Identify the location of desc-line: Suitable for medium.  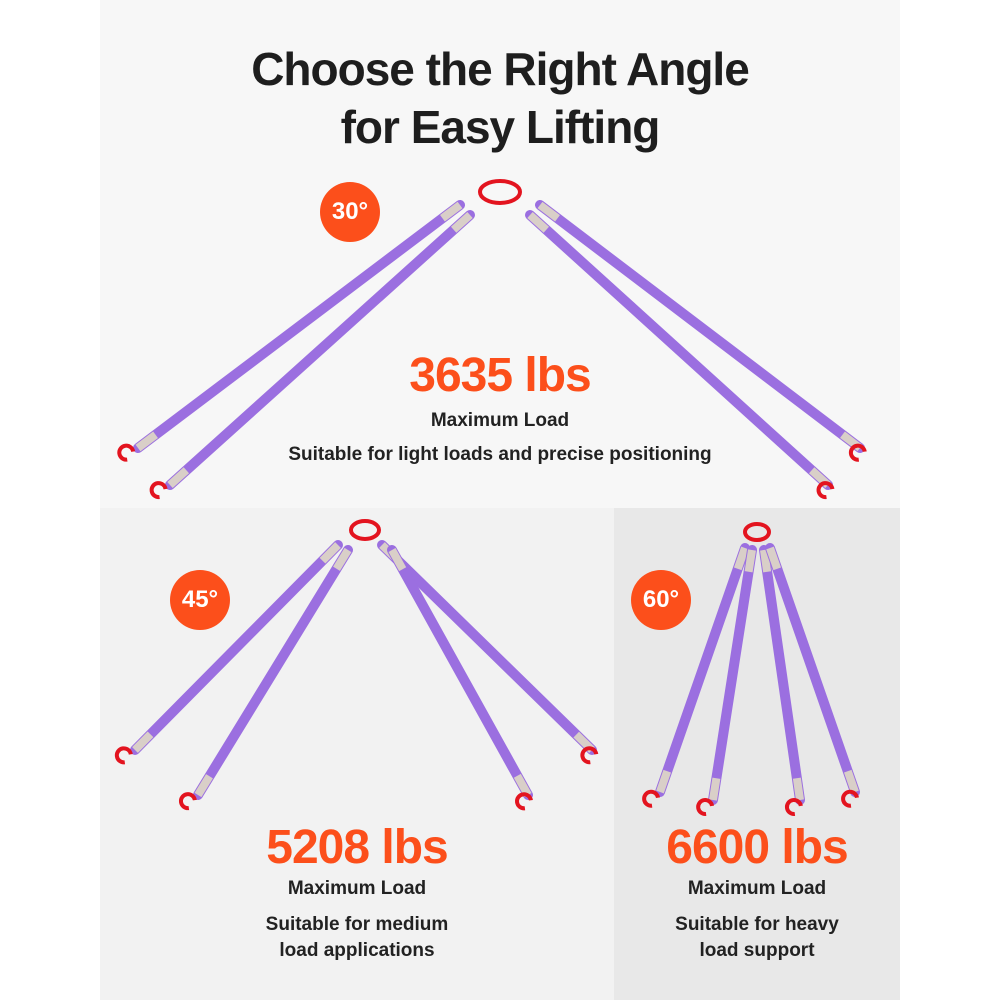
(357, 924).